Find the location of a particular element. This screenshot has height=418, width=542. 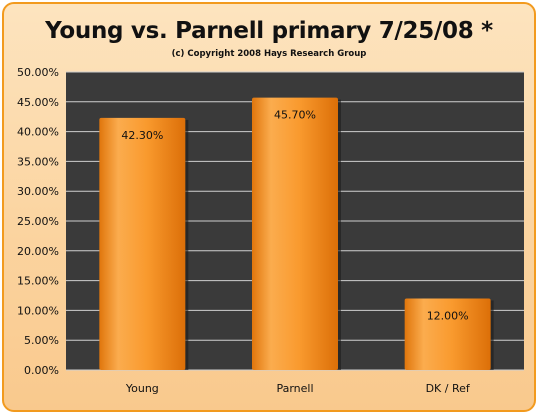

bar-young is located at coordinates (142, 243).